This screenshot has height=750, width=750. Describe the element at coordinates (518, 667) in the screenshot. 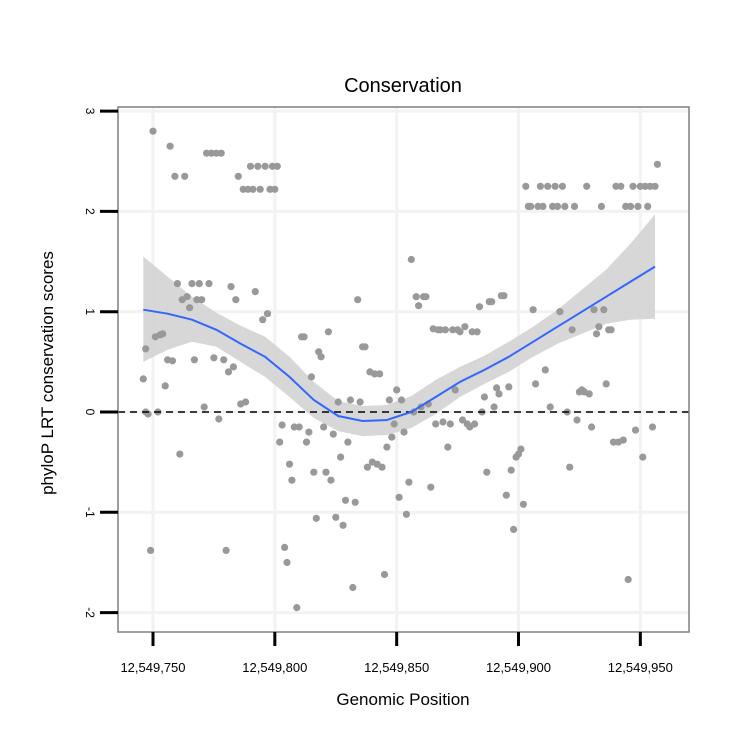

I see `x-tick-label: 12,549,900` at that location.